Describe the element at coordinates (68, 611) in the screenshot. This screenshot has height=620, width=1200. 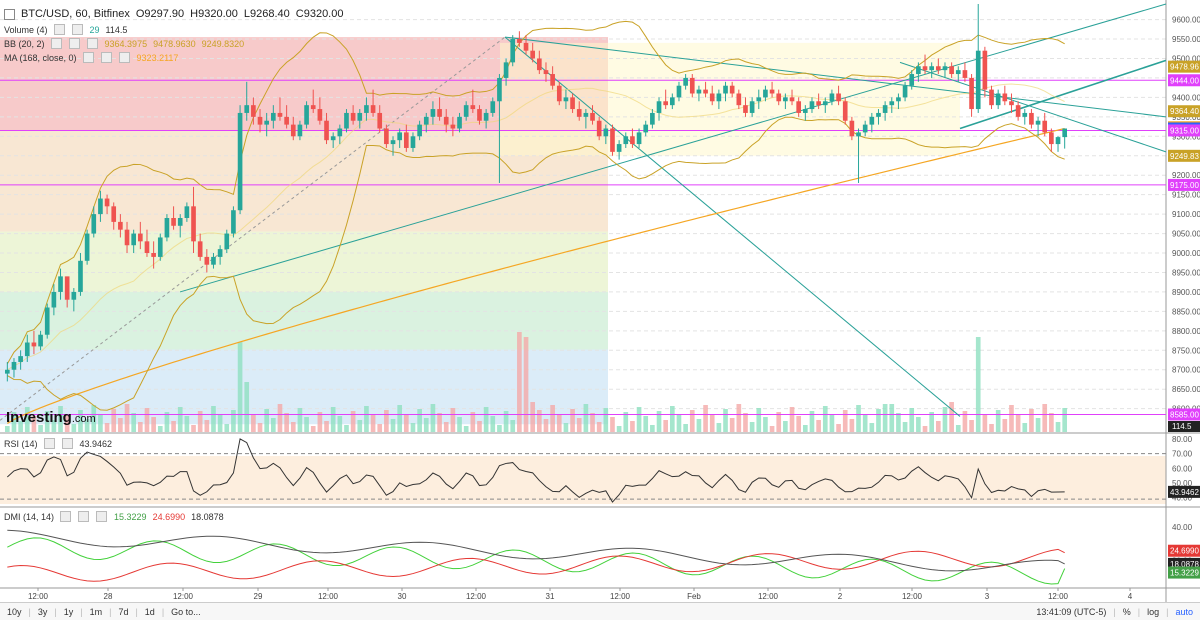
I see `range-1y: 1y` at that location.